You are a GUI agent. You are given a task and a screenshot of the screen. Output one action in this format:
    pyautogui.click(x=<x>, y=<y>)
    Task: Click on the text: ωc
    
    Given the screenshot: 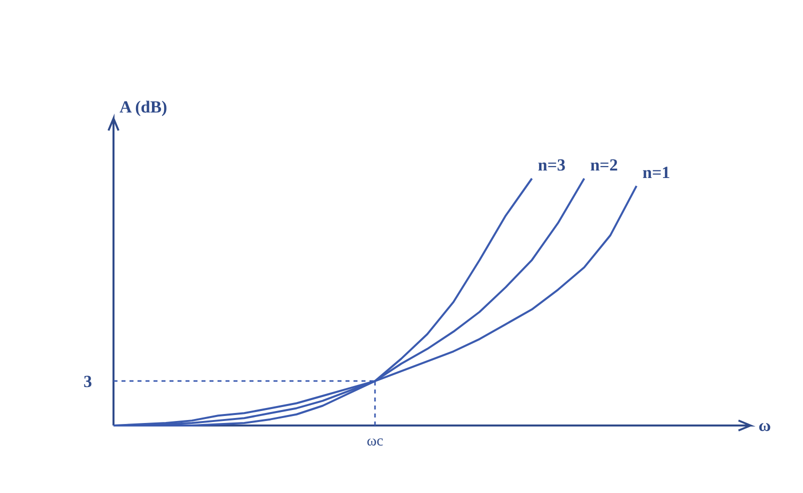 What is the action you would take?
    pyautogui.click(x=375, y=442)
    